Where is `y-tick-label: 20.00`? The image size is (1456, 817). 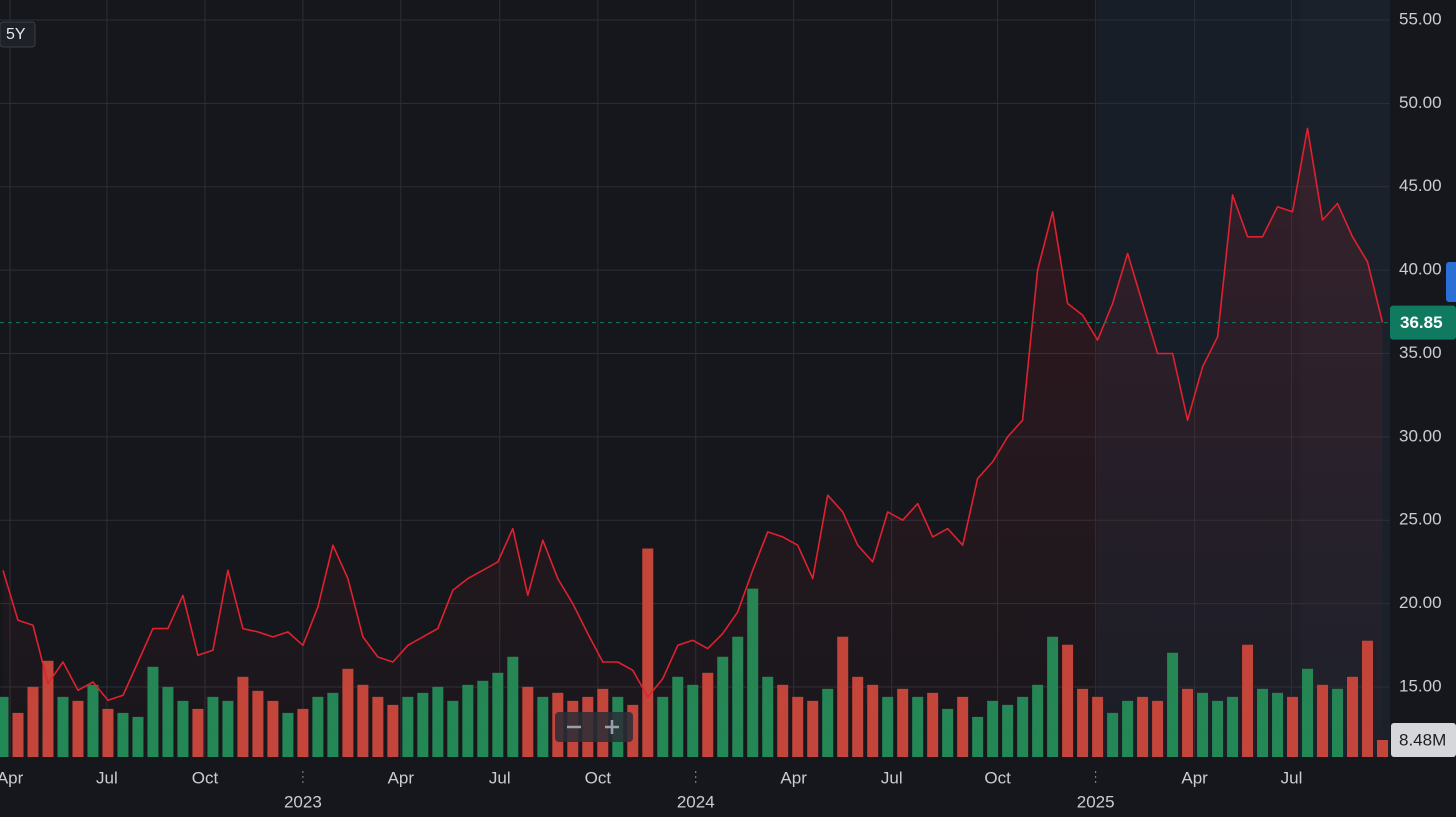 y-tick-label: 20.00 is located at coordinates (1420, 602).